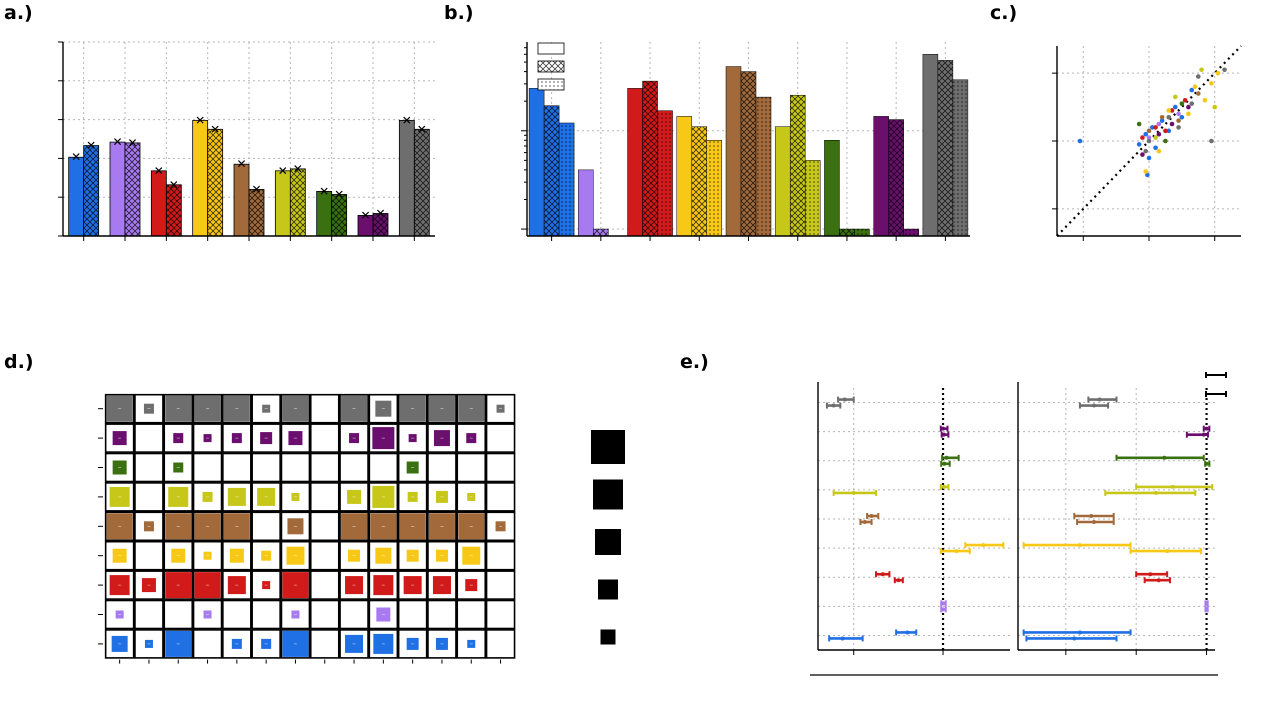  What do you see at coordinates (1018, 524) in the screenshot?
I see `panel-e-forest-chart` at bounding box center [1018, 524].